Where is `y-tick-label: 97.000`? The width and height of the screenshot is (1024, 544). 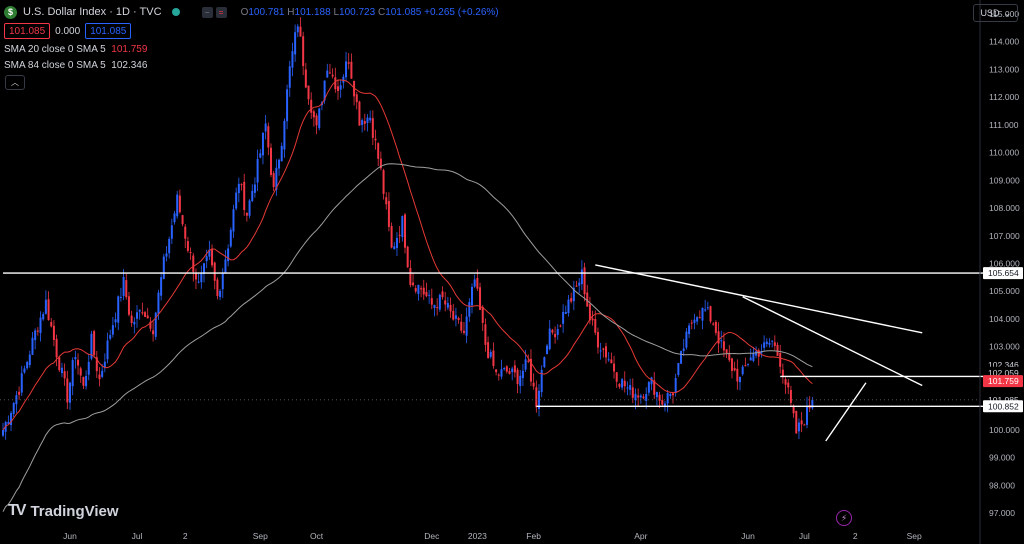
y-tick-label: 97.000 is located at coordinates (1002, 513).